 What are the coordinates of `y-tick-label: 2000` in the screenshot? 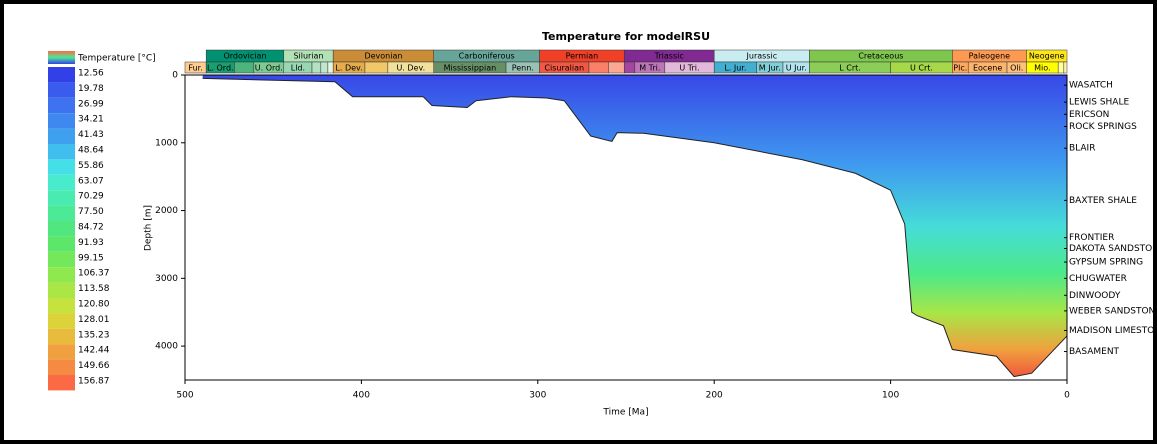 It's located at (166, 211).